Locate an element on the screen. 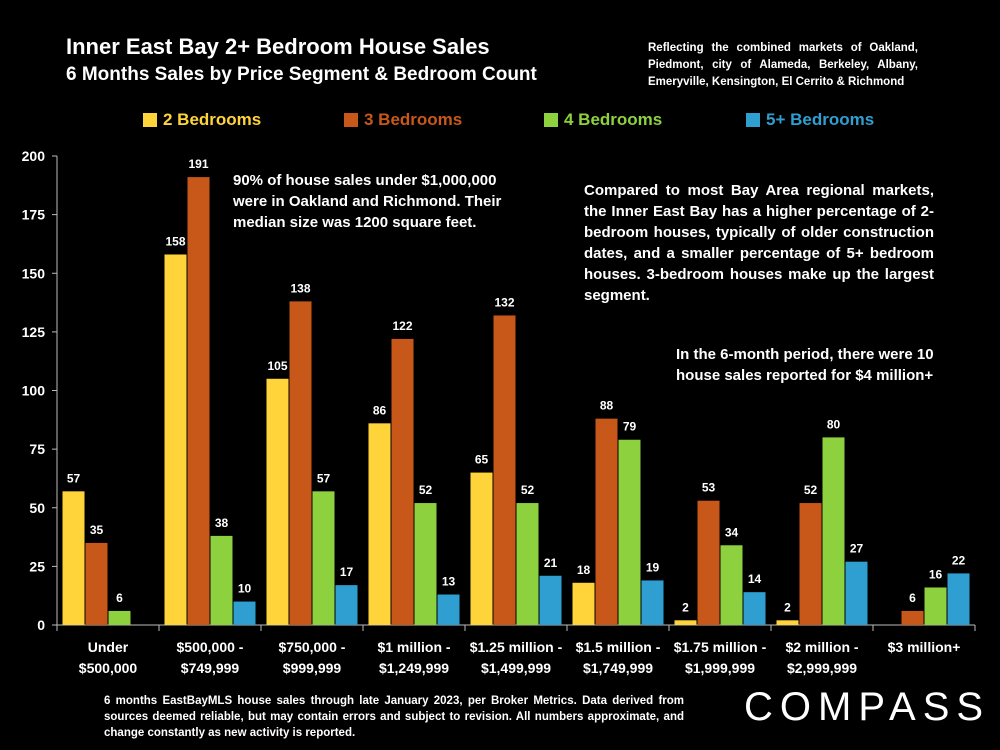 The height and width of the screenshot is (750, 1000). data-label: 19 is located at coordinates (653, 567).